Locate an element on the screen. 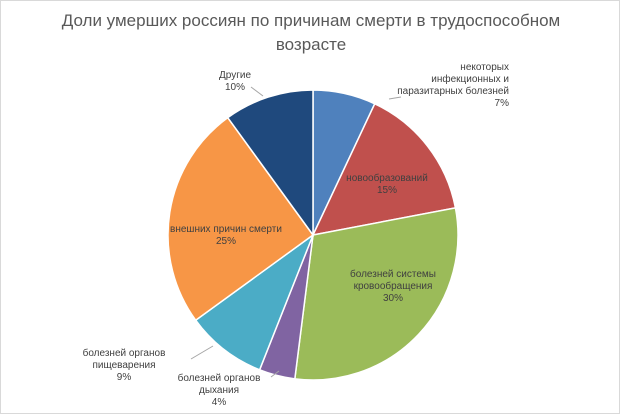  slice-value-5: 9% is located at coordinates (124, 377).